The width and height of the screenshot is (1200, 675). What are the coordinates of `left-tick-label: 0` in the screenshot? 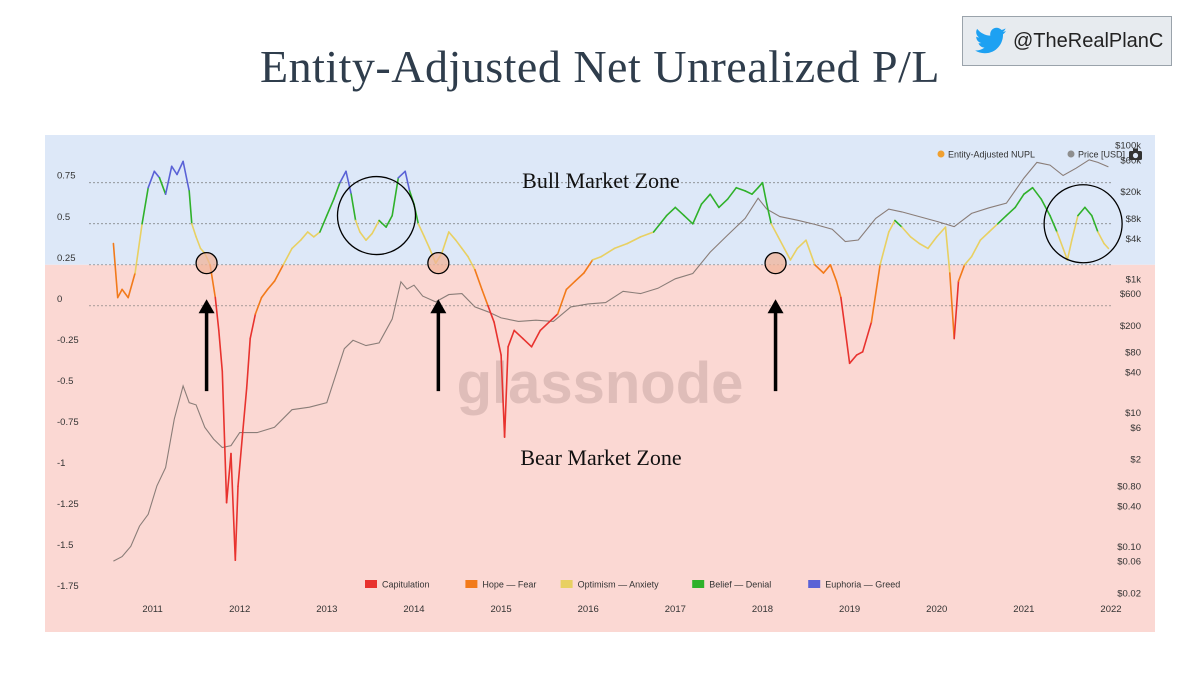 It's located at (59, 299).